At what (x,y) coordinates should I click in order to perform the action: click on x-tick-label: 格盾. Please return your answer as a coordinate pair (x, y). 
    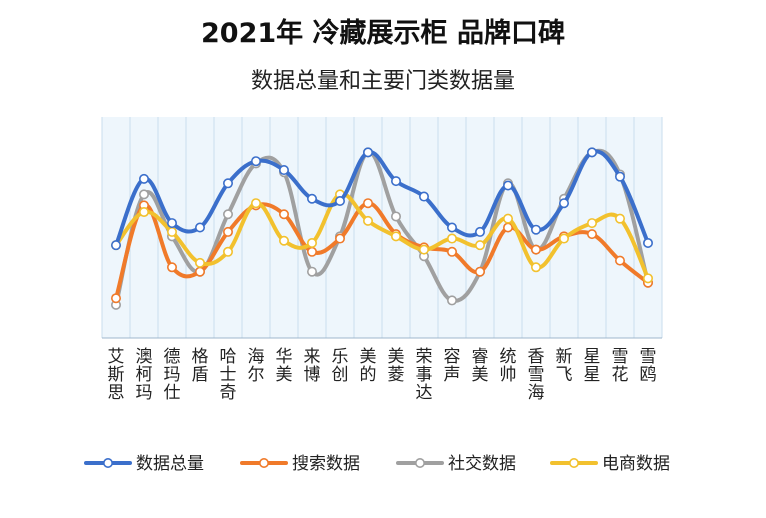
    Looking at the image, I should click on (200, 366).